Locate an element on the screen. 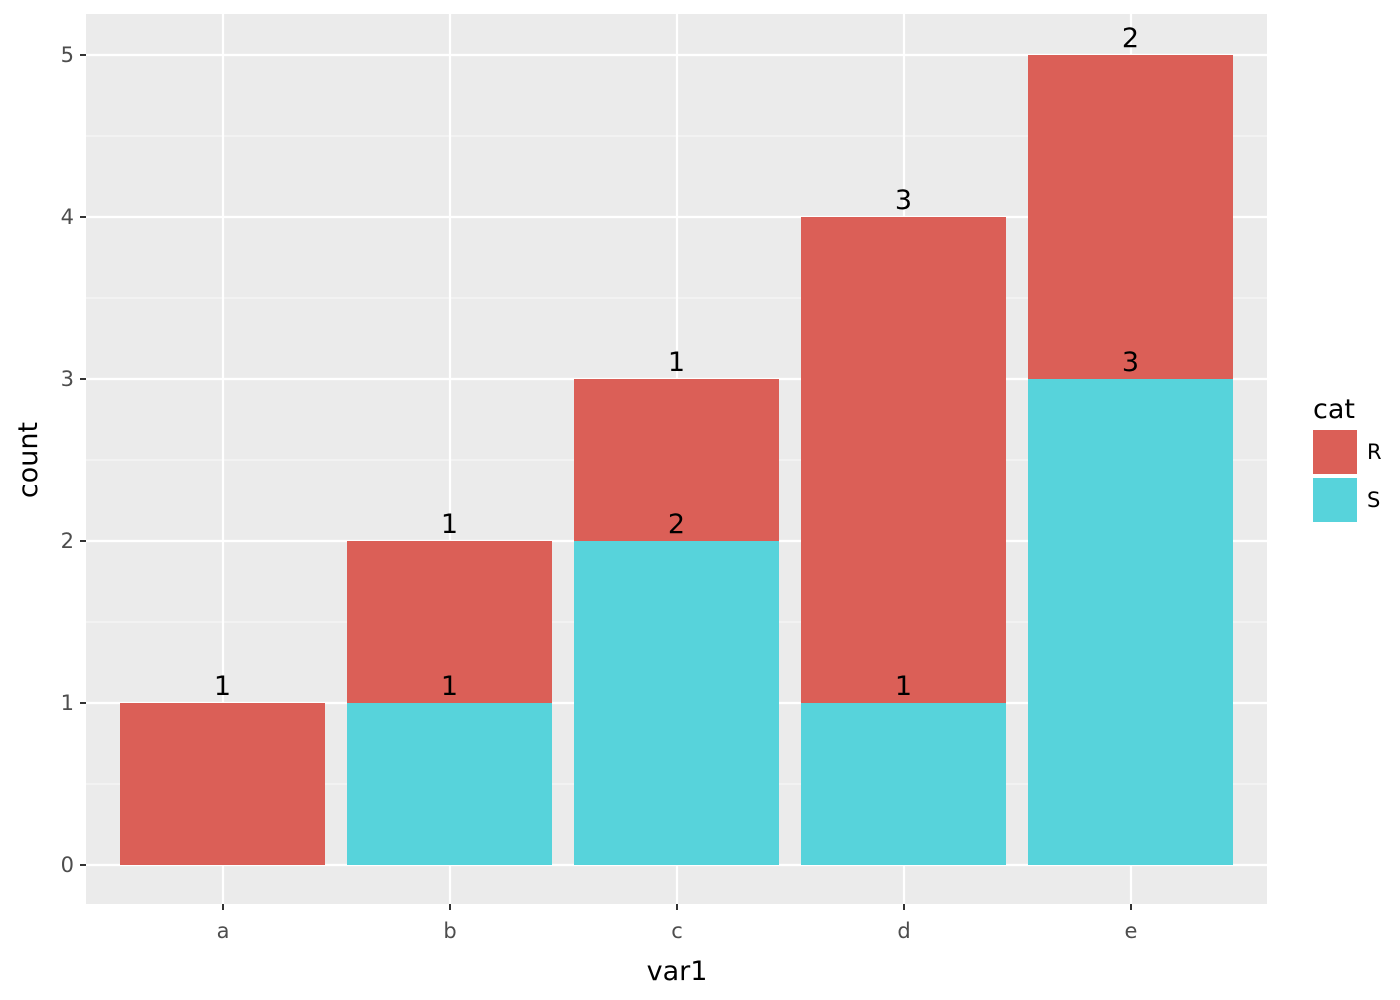 The width and height of the screenshot is (1400, 1000). bar-S-b is located at coordinates (449, 784).